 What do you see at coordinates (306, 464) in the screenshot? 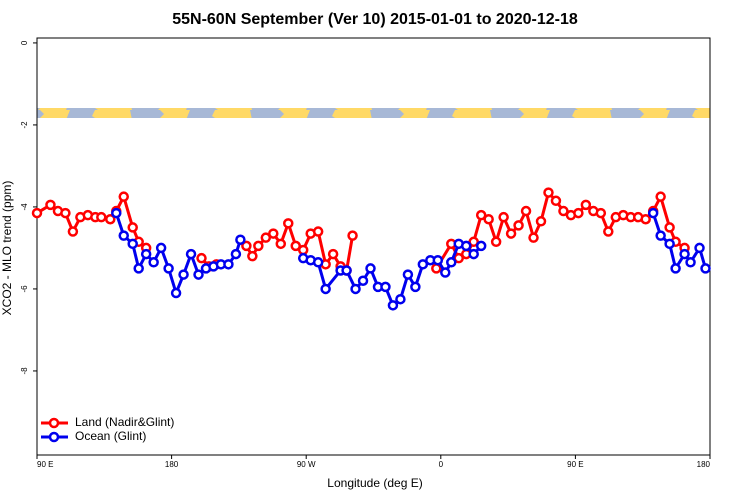
I see `x-tick-label: 90 W` at bounding box center [306, 464].